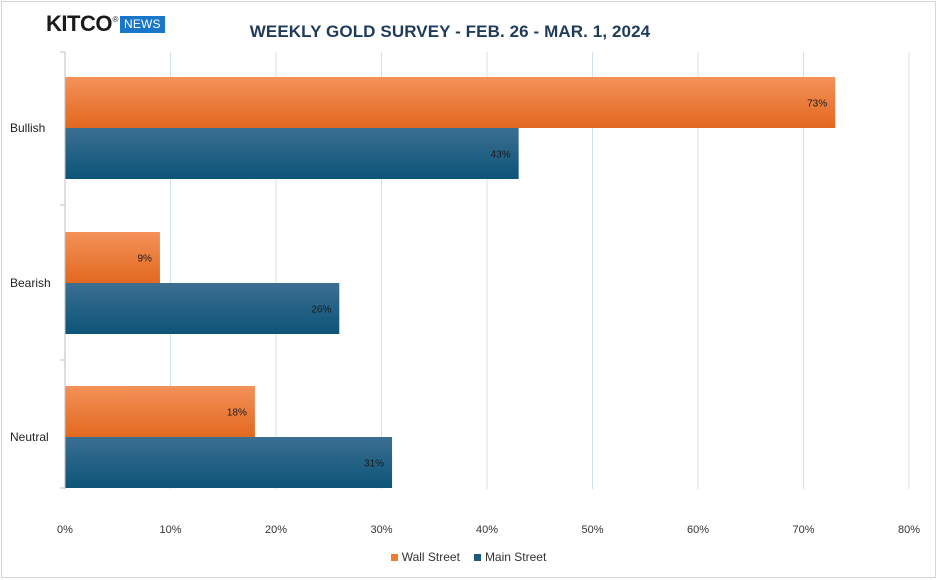 This screenshot has height=580, width=937. What do you see at coordinates (374, 464) in the screenshot?
I see `data-label-main-street-neutral: 31%` at bounding box center [374, 464].